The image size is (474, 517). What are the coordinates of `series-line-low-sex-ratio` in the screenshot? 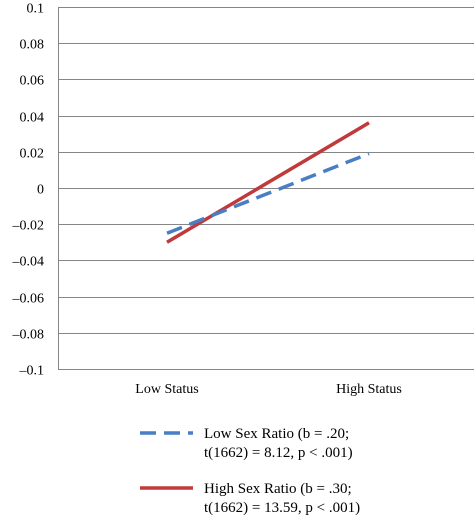 It's located at (268, 193).